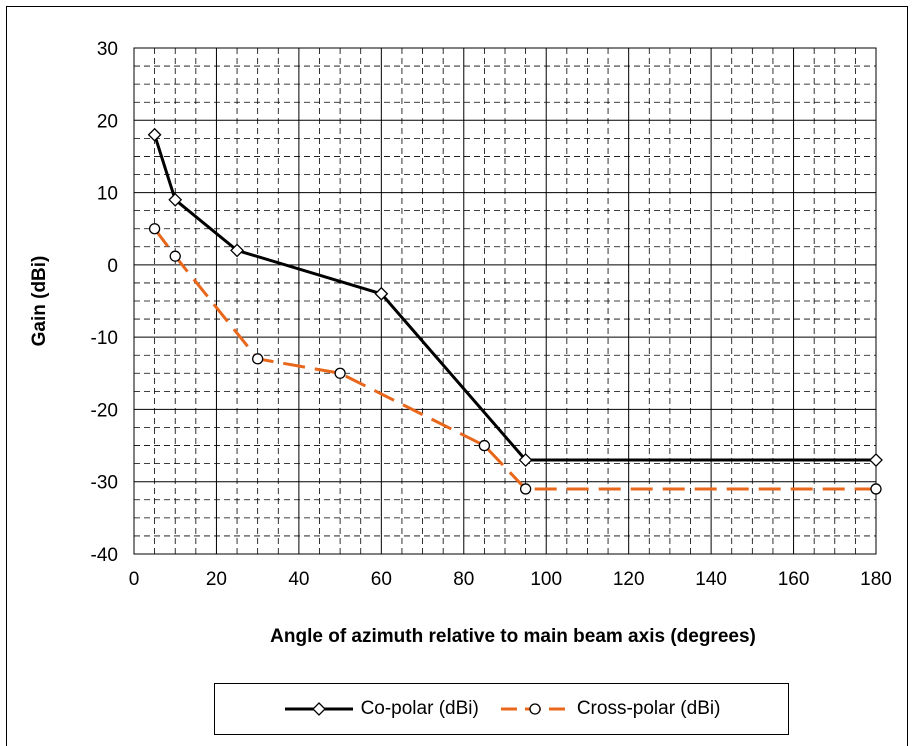 The image size is (916, 746). Describe the element at coordinates (104, 410) in the screenshot. I see `y-tick-label: -20` at that location.